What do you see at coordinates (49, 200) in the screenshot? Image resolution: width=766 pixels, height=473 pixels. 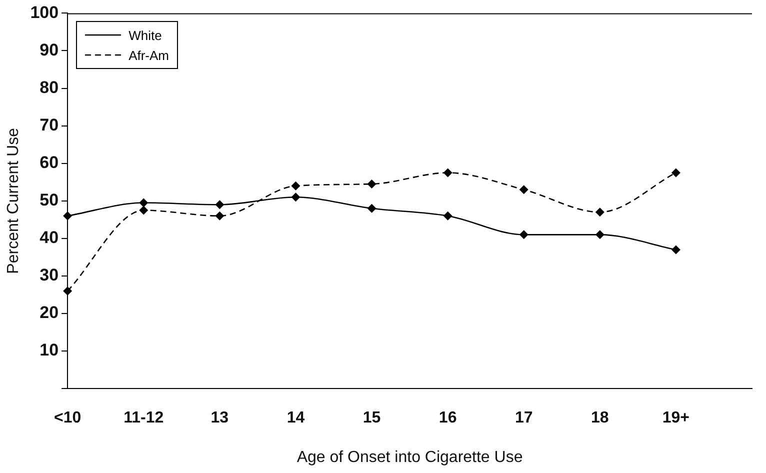 I see `y-tick-label: 50` at bounding box center [49, 200].